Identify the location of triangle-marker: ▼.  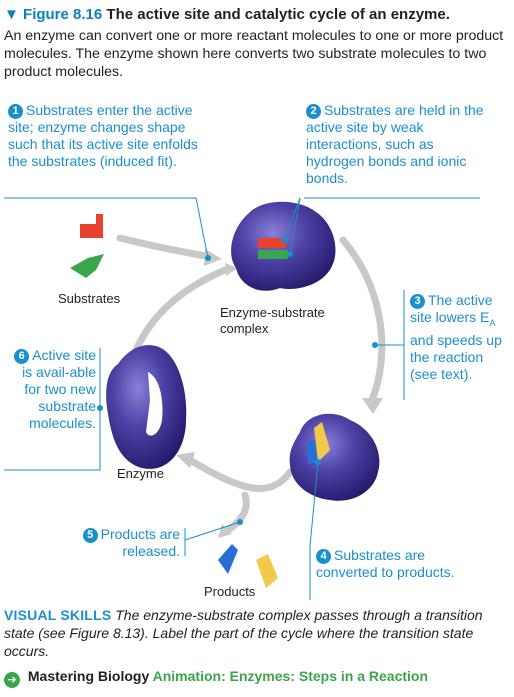
(11, 14).